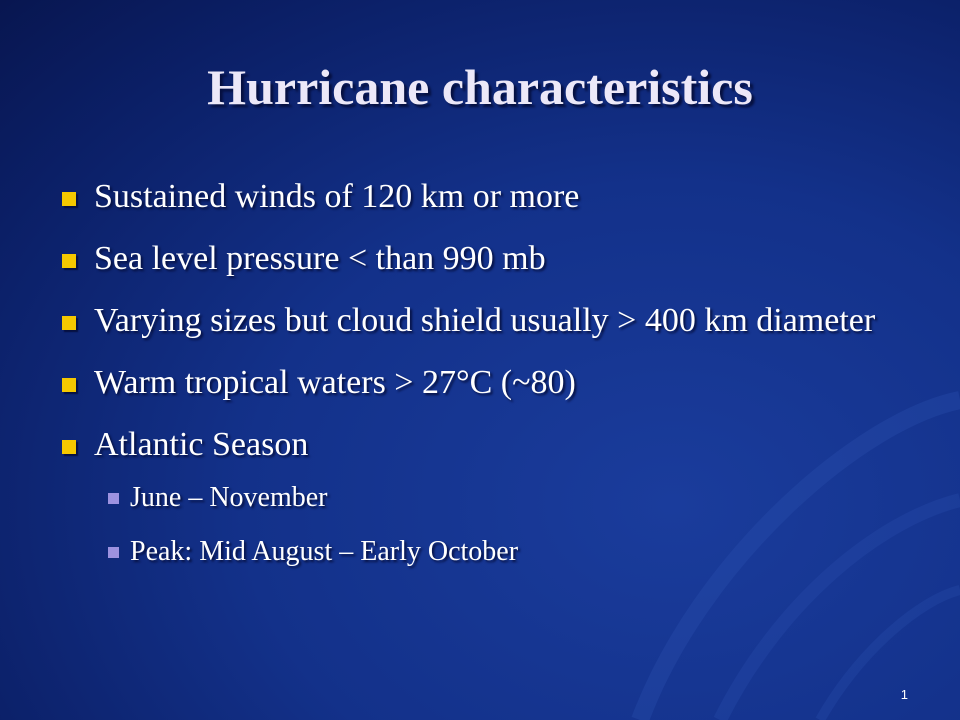 This screenshot has width=960, height=720. What do you see at coordinates (904, 694) in the screenshot?
I see `page-number: 1` at bounding box center [904, 694].